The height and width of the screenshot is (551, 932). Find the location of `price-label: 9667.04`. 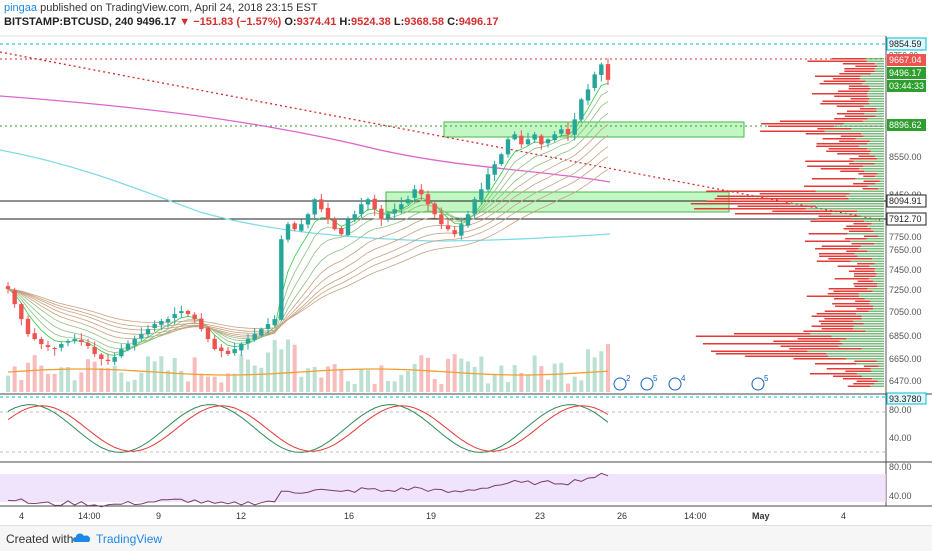

price-label: 9667.04 is located at coordinates (905, 60).